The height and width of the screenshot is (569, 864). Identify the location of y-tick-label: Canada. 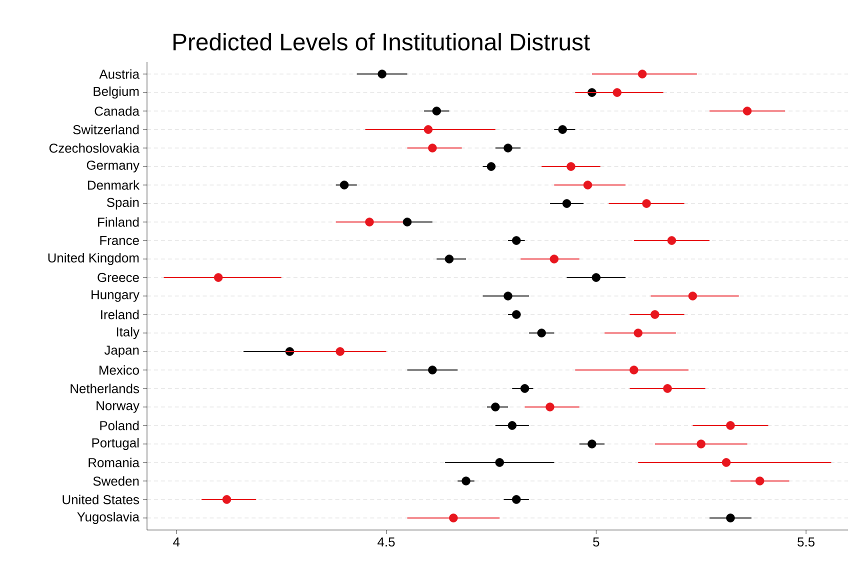
(117, 111).